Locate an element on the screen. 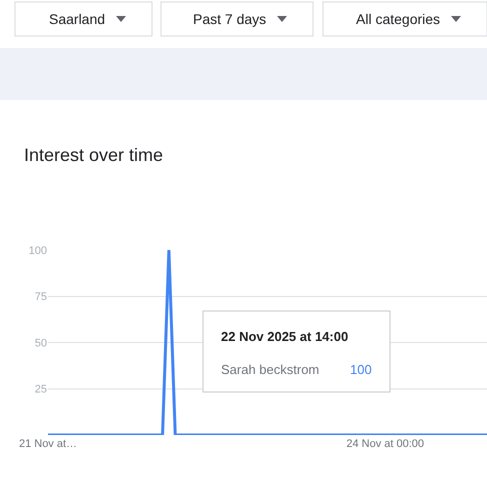 The height and width of the screenshot is (487, 487). y-tick-label: 75 is located at coordinates (40, 297).